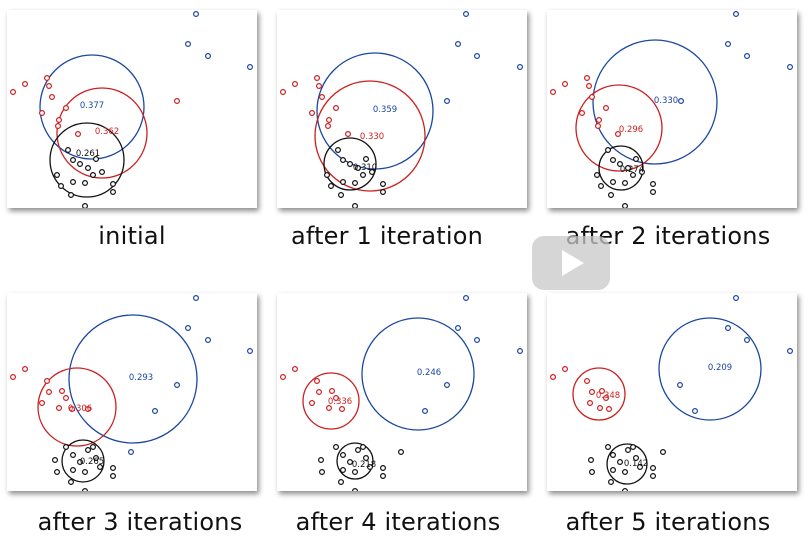  Describe the element at coordinates (632, 170) in the screenshot. I see `cluster-value-label: 0.274` at that location.